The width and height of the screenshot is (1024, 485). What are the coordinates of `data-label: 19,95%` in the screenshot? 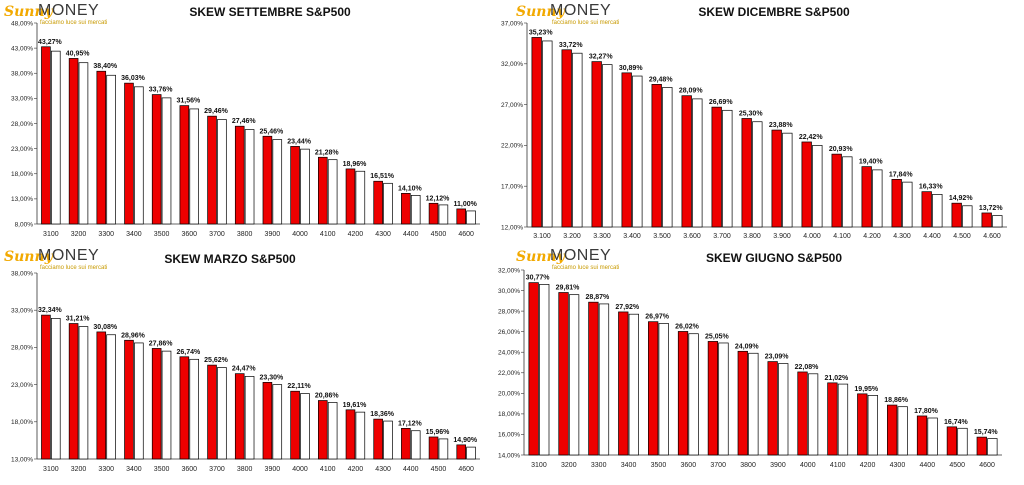 It's located at (866, 389).